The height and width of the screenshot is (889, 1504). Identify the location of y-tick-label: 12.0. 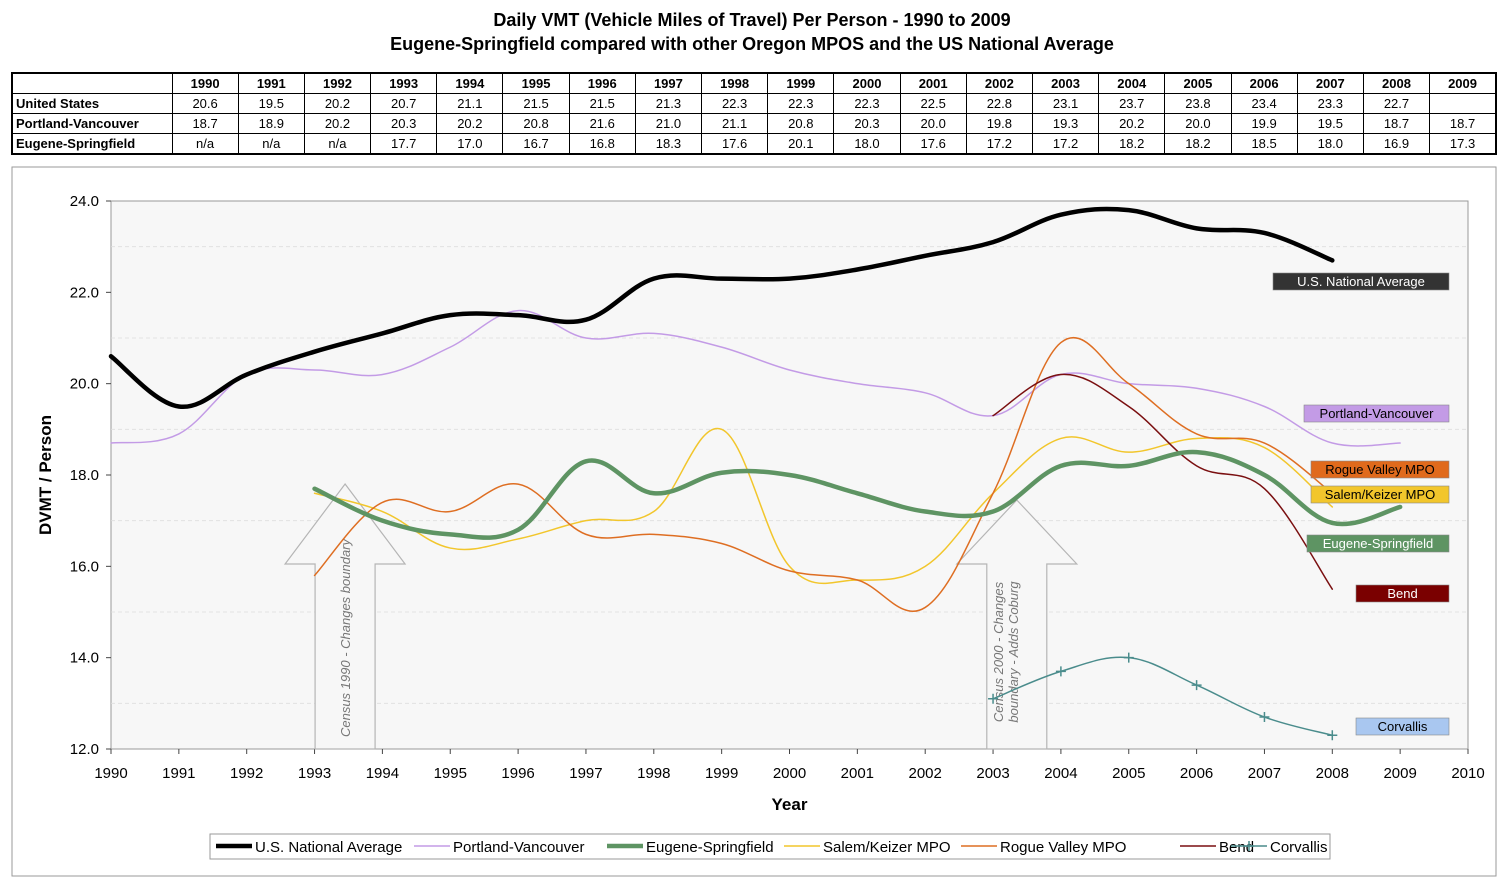
(84, 749).